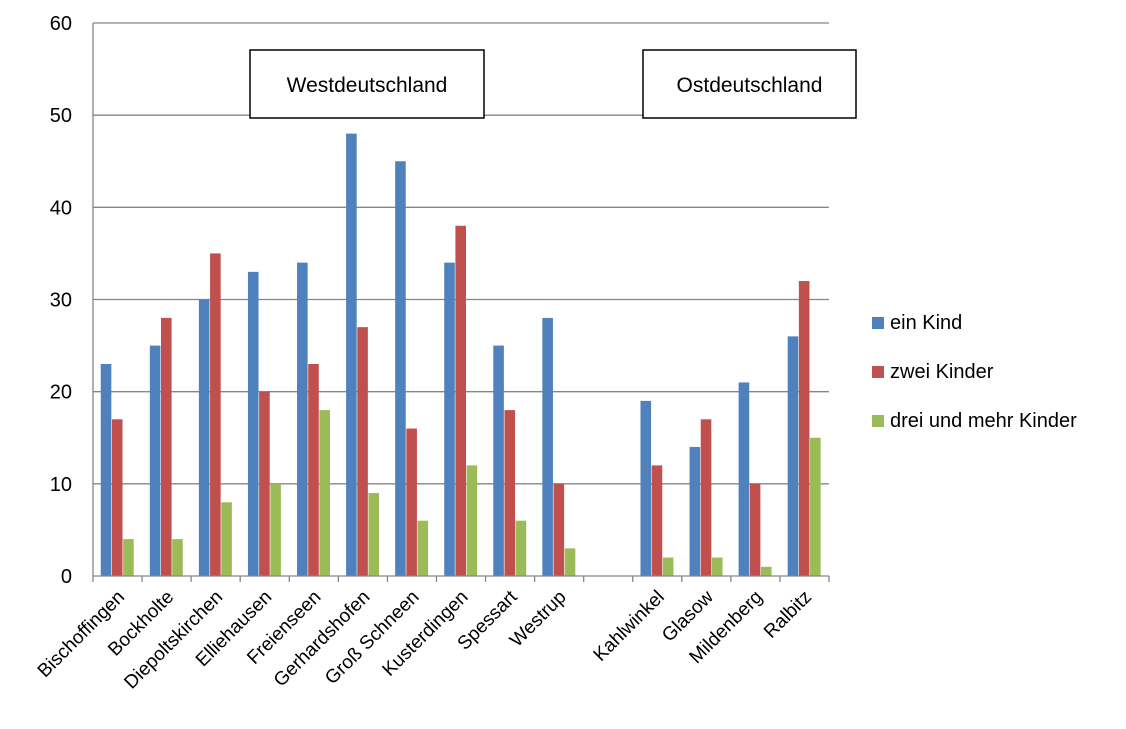  Describe the element at coordinates (629, 626) in the screenshot. I see `x-category-label: Kahlwinkel` at that location.